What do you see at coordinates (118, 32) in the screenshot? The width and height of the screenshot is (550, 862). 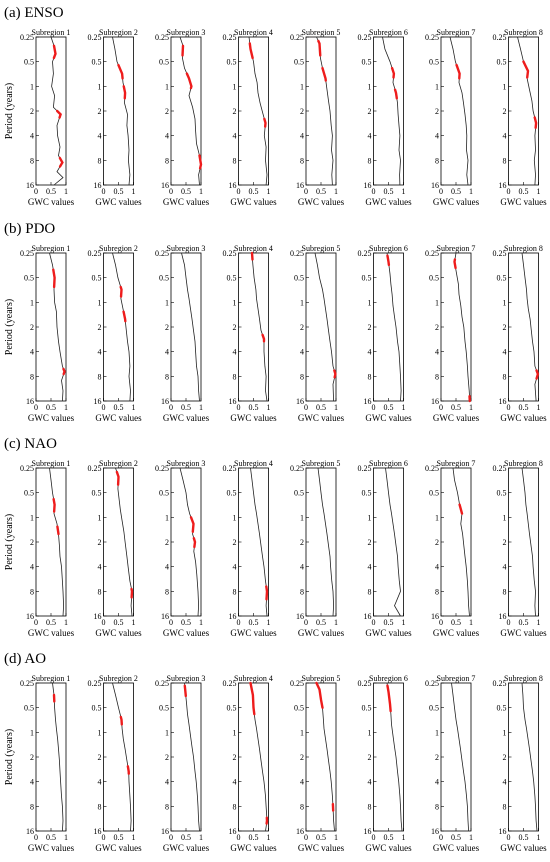 I see `subregion-title: Subregion 2` at bounding box center [118, 32].